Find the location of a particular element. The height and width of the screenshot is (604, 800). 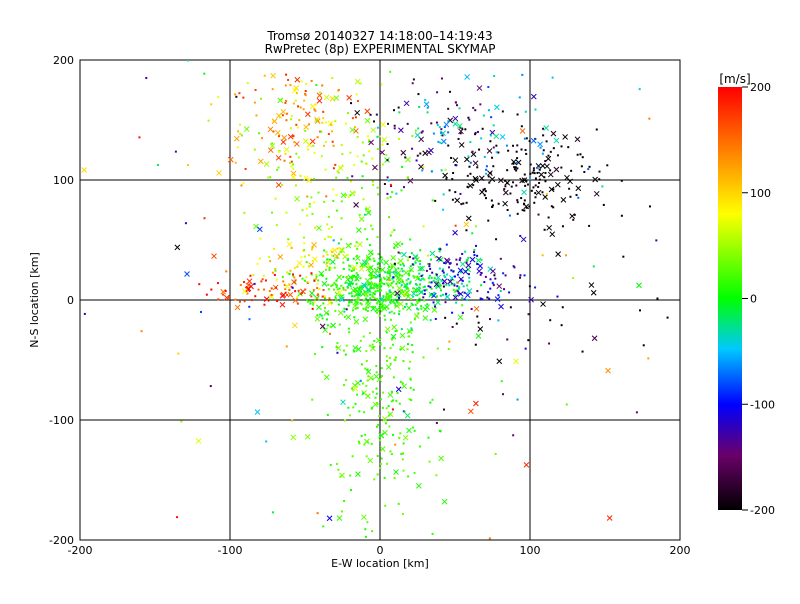

x-tick-label: 0 is located at coordinates (380, 550).